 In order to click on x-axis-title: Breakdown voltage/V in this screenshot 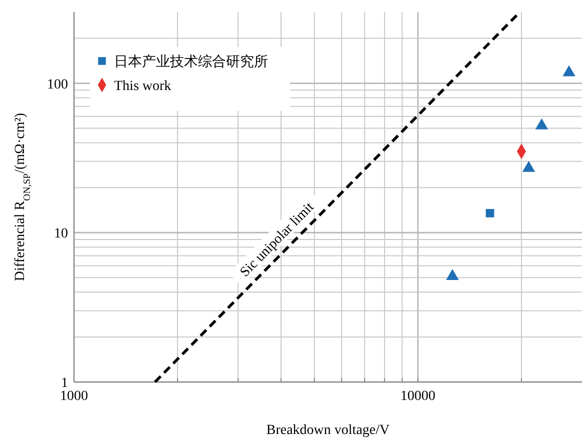, I will do `click(328, 430)`.